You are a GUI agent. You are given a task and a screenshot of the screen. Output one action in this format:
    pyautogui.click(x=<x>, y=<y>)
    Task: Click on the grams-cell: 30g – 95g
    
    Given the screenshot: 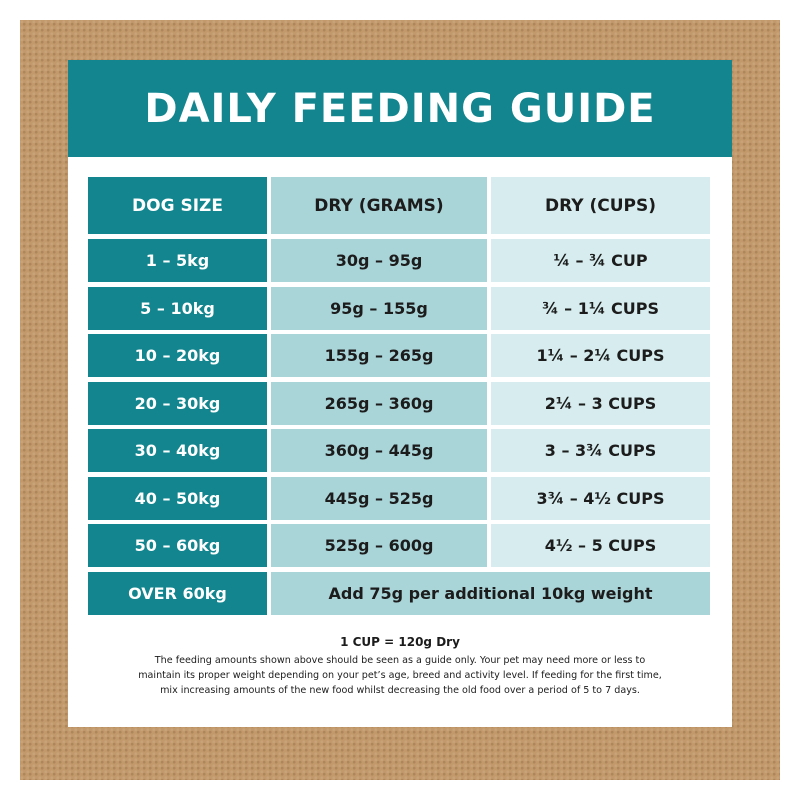 What is the action you would take?
    pyautogui.click(x=379, y=260)
    